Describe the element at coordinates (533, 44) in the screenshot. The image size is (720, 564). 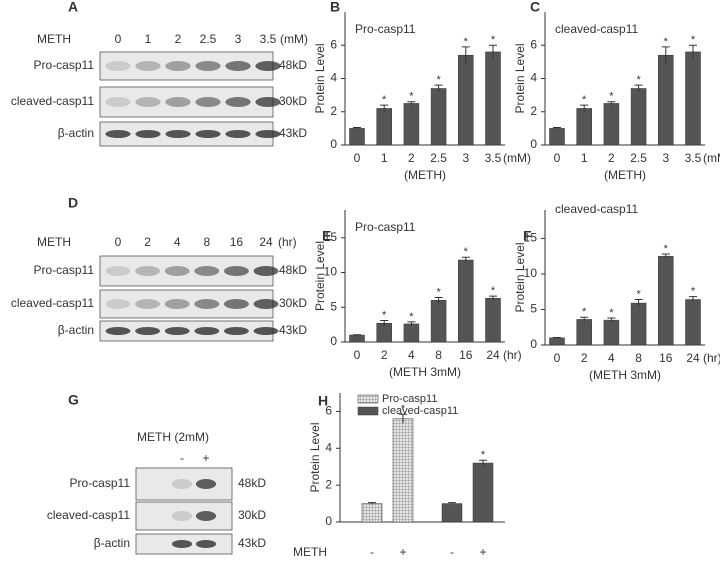
I see `y-tick-label: 6` at that location.